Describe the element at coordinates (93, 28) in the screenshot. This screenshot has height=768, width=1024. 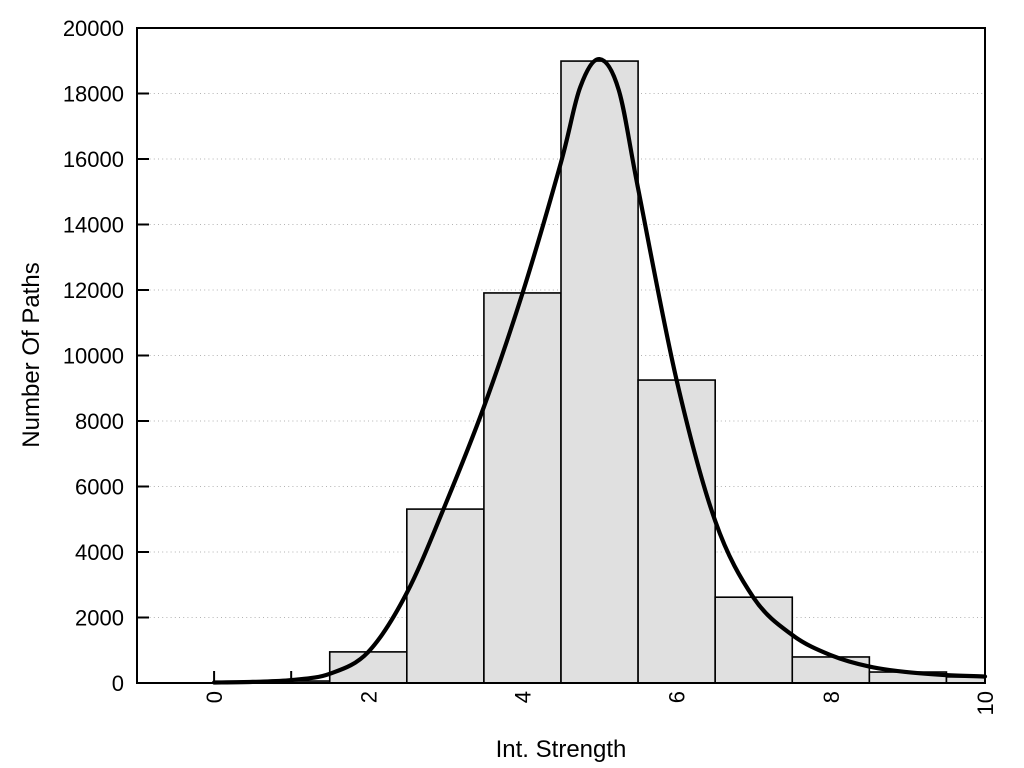
I see `y-tick-label: 20000` at that location.